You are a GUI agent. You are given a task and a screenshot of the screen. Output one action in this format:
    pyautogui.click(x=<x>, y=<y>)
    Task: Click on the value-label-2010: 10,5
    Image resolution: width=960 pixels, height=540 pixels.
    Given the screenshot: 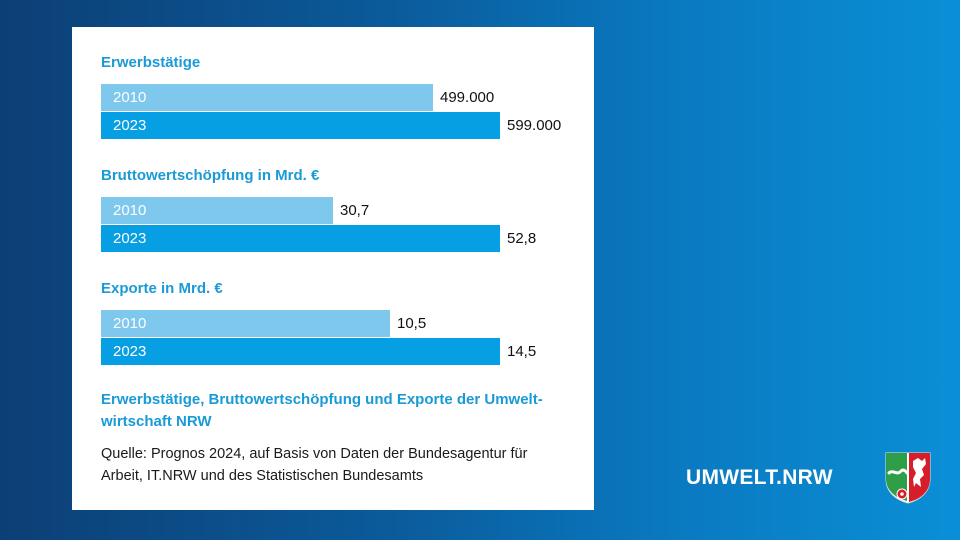 What is the action you would take?
    pyautogui.click(x=412, y=323)
    